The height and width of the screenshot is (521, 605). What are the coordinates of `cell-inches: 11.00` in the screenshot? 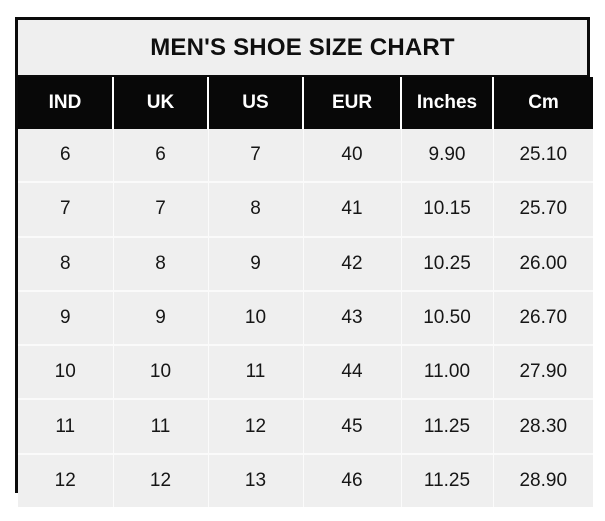 It's located at (447, 373).